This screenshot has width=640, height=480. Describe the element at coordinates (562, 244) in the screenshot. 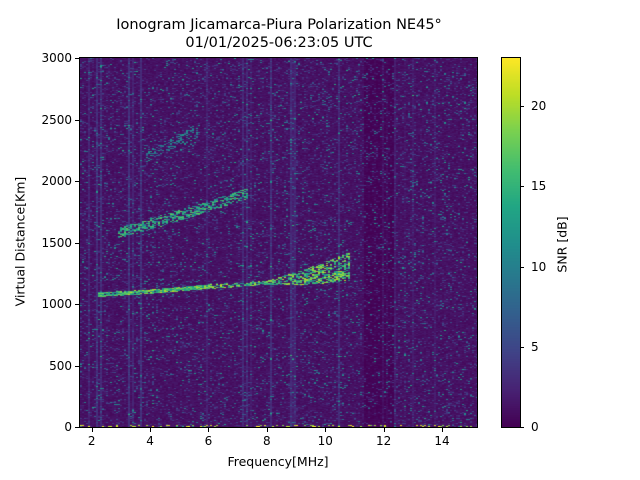

I see `colorbar-label: SNR [dB]` at that location.